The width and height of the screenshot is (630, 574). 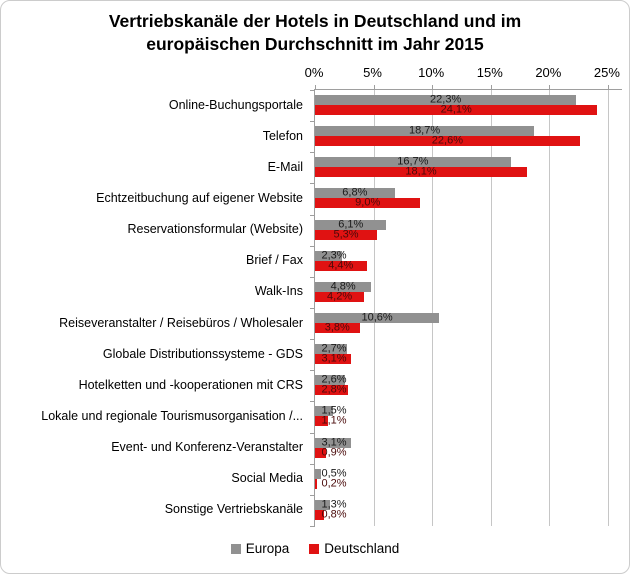 What do you see at coordinates (278, 291) in the screenshot?
I see `category-label: Walk-Ins` at bounding box center [278, 291].